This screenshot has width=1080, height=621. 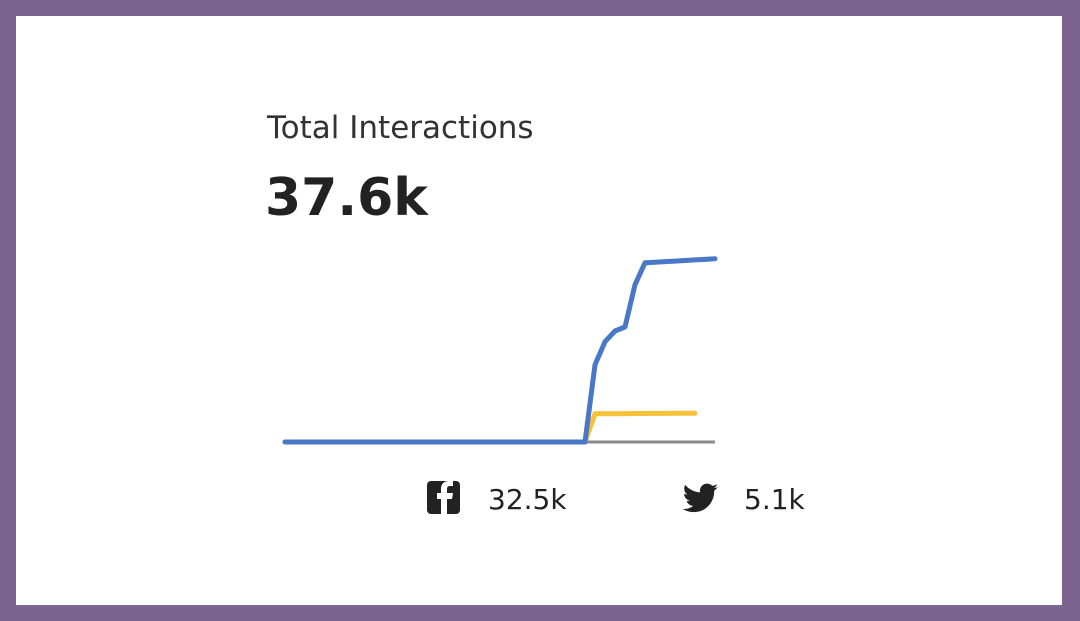 I want to click on twitter-count: 5.1k, so click(x=775, y=499).